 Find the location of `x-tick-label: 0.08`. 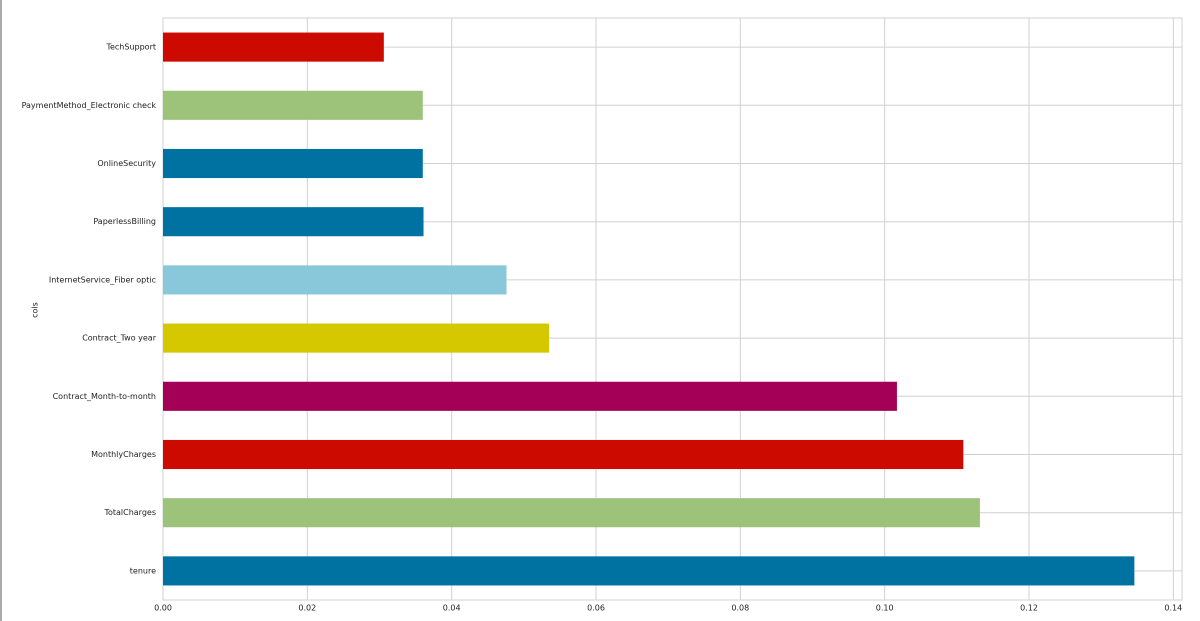

x-tick-label: 0.08 is located at coordinates (740, 608).